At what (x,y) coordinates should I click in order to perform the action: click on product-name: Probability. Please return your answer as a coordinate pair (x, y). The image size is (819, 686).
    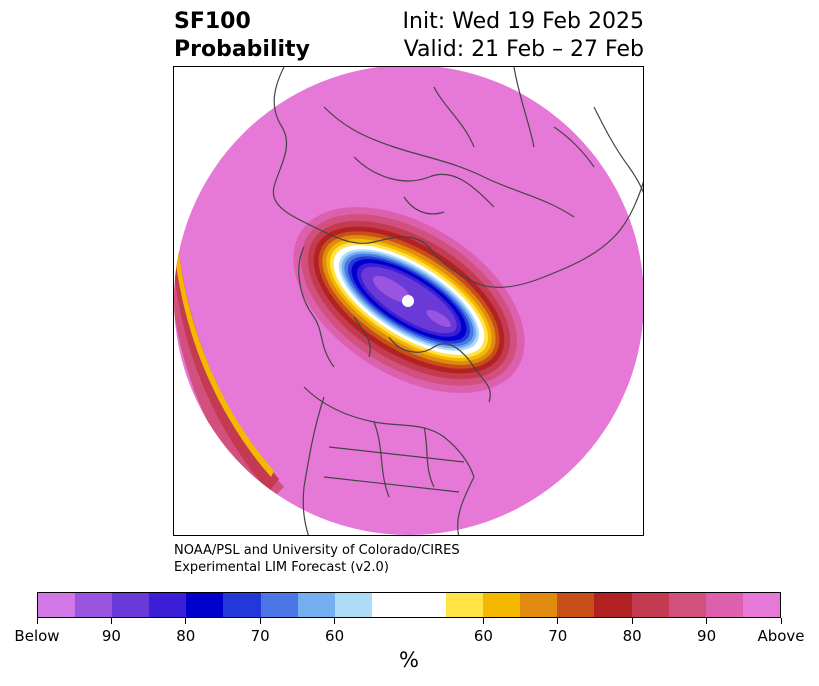
    Looking at the image, I should click on (242, 49).